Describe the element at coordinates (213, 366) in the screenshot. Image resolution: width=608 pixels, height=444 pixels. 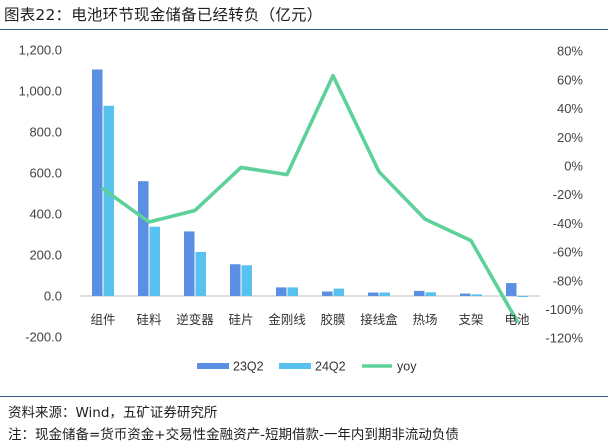
I see `legend-swatch-23q2` at that location.